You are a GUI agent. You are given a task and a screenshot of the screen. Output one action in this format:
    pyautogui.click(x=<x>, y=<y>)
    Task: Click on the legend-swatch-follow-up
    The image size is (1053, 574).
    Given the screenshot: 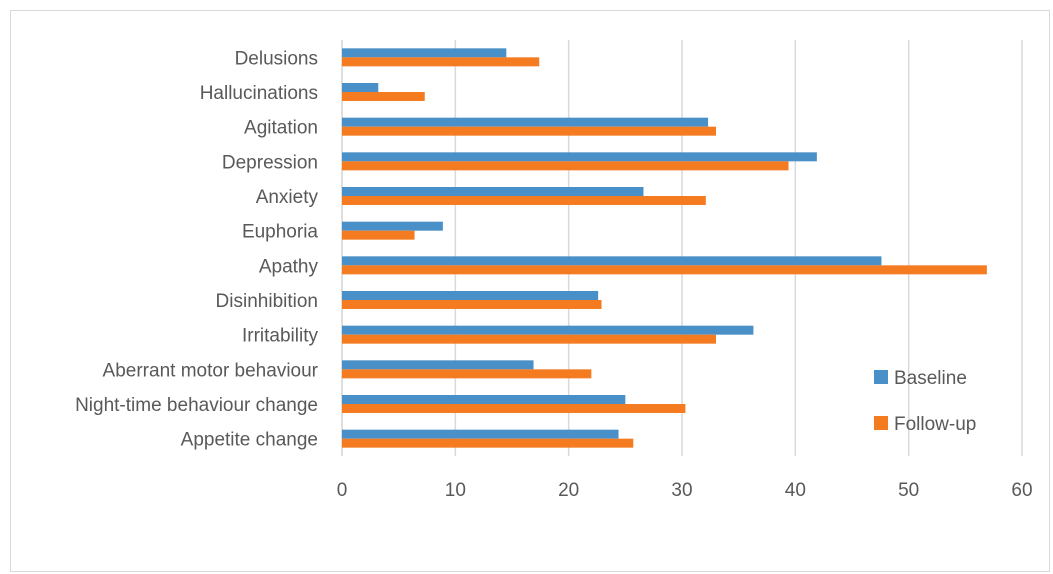 What is the action you would take?
    pyautogui.click(x=881, y=423)
    